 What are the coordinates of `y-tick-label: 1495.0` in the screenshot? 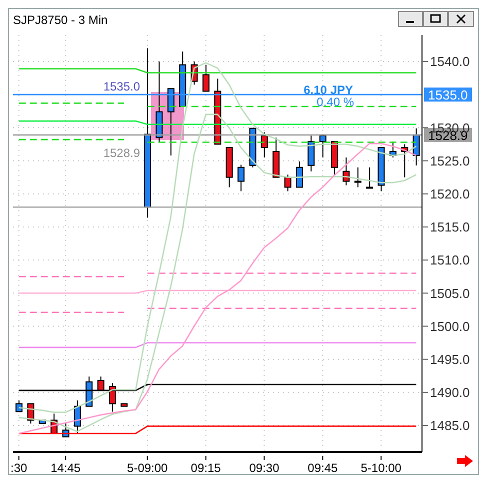 It's located at (450, 359).